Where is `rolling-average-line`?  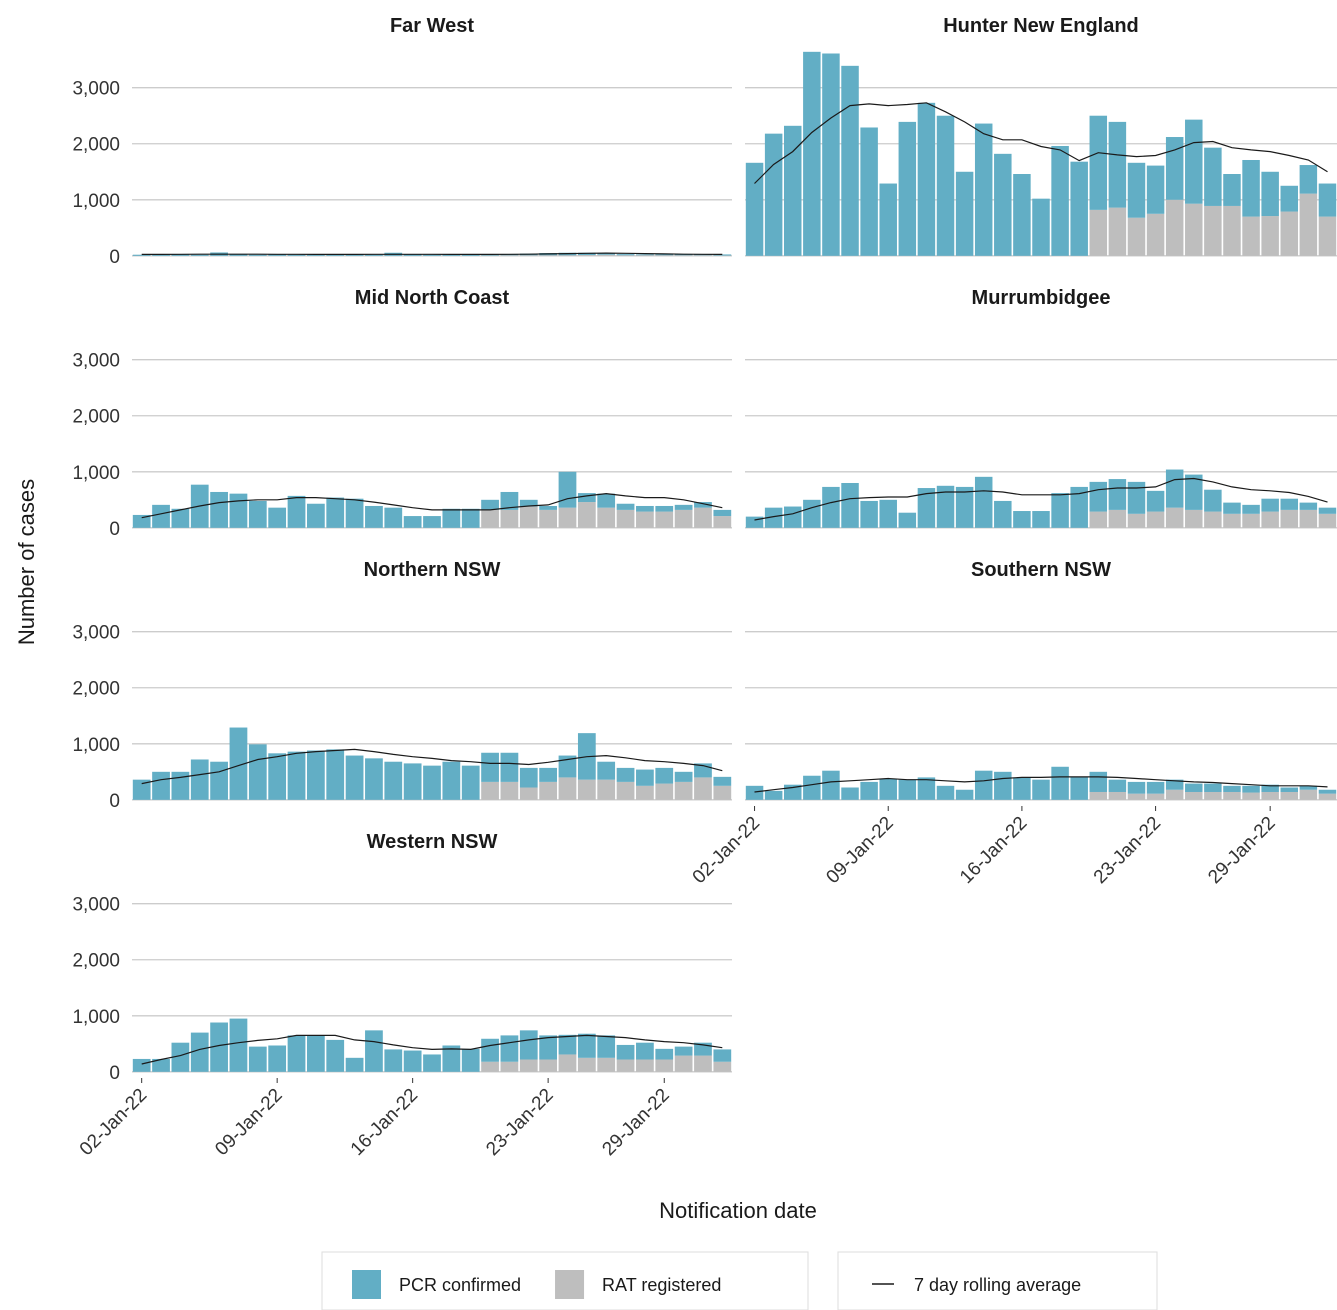
rolling-average-line is located at coordinates (1041, 499).